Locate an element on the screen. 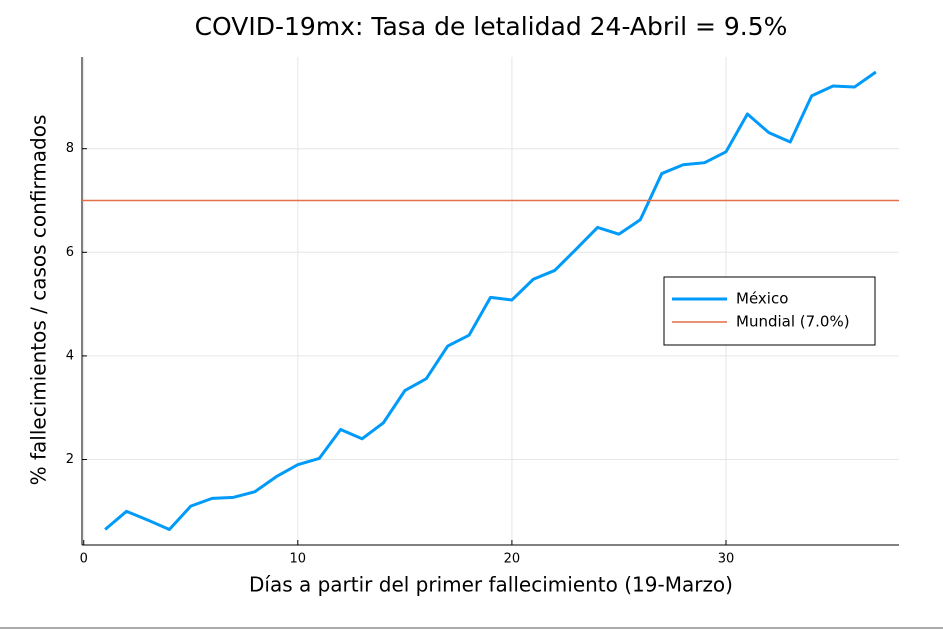 The image size is (943, 631). y-tick-label: 2 is located at coordinates (70, 459).